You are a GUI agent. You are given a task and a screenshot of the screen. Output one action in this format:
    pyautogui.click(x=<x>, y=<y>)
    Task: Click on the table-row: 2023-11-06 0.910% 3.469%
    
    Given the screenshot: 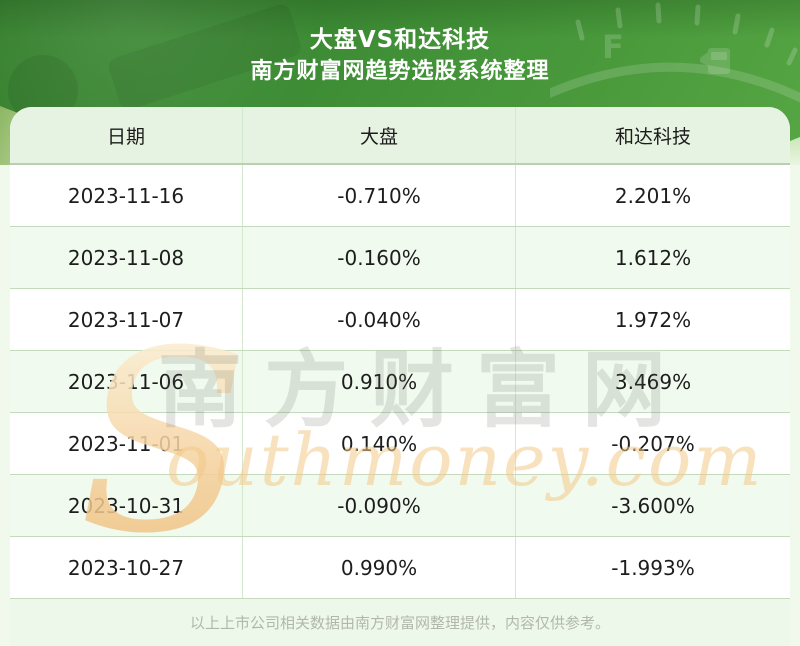 What is the action you would take?
    pyautogui.click(x=400, y=382)
    